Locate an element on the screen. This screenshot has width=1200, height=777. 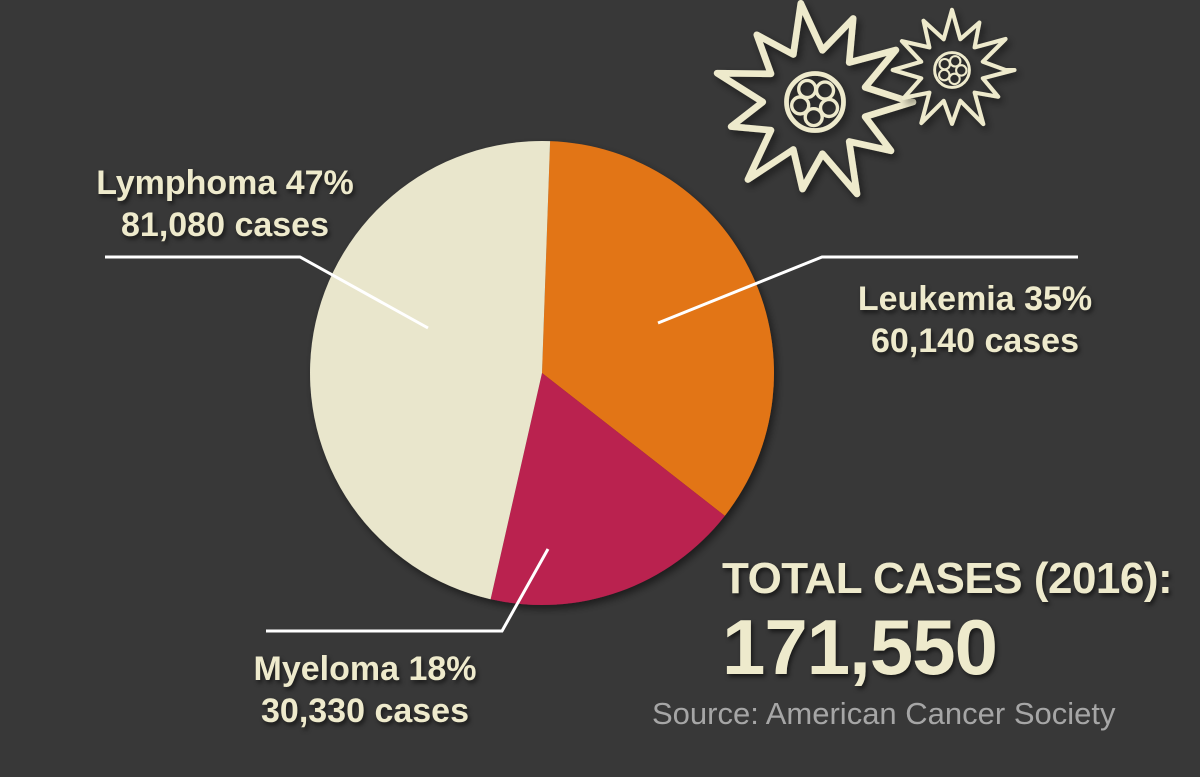
label-leukemia: Leukemia 35% 60,140 cases is located at coordinates (975, 320).